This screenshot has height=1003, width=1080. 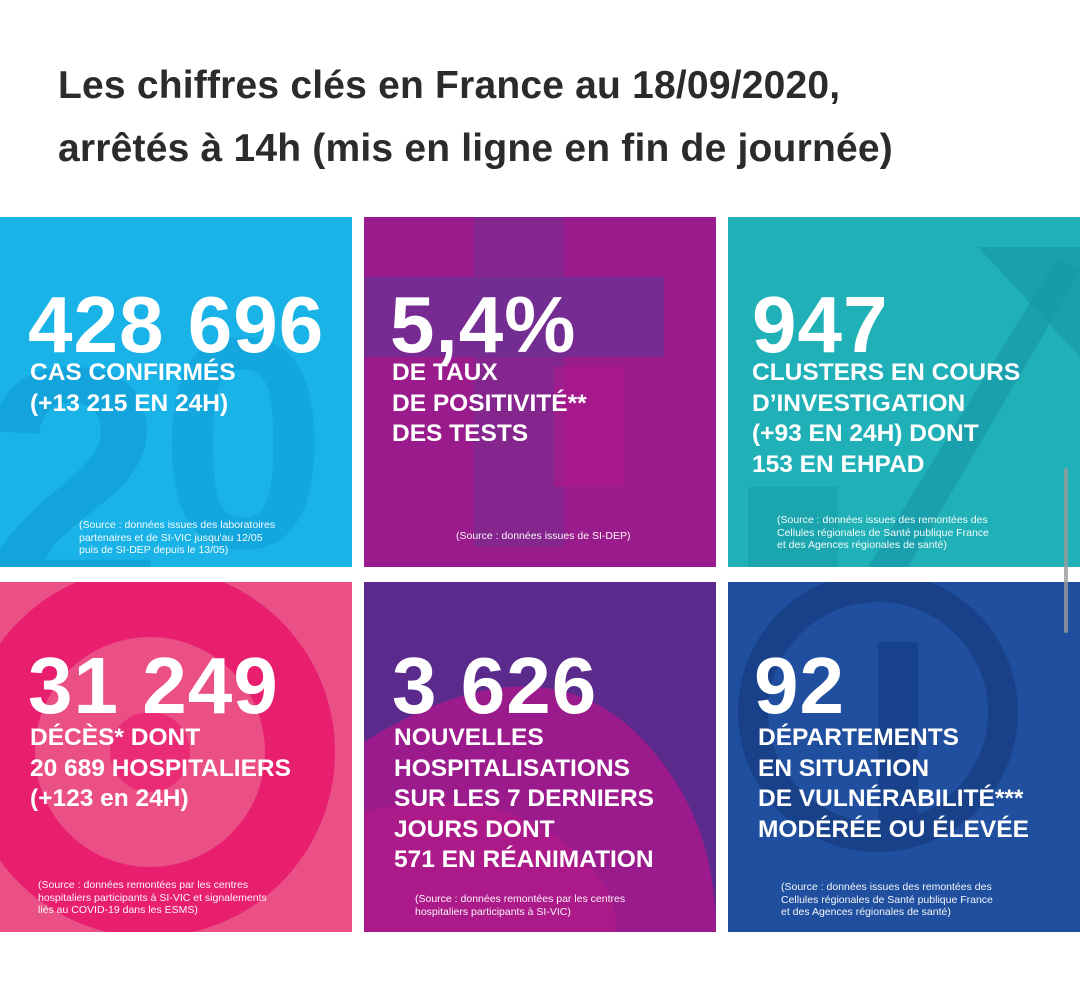 I want to click on clusters-label-line: D’INVESTIGATION, so click(x=859, y=403).